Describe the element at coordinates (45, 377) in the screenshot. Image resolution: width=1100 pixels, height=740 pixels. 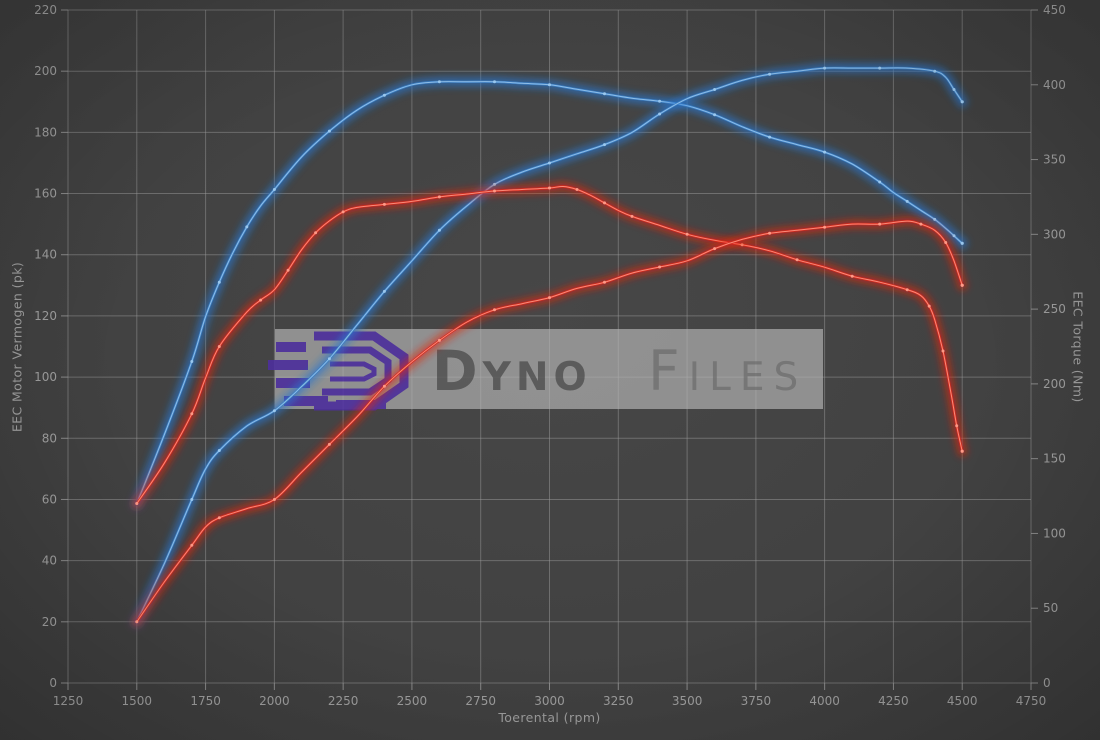
I see `y-left-tick-label: 100` at that location.